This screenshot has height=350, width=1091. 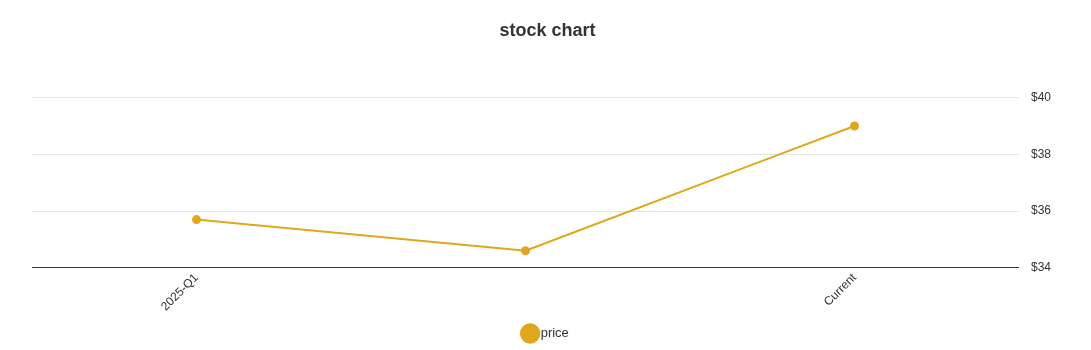 What do you see at coordinates (1041, 267) in the screenshot?
I see `y-tick-label: $34` at bounding box center [1041, 267].